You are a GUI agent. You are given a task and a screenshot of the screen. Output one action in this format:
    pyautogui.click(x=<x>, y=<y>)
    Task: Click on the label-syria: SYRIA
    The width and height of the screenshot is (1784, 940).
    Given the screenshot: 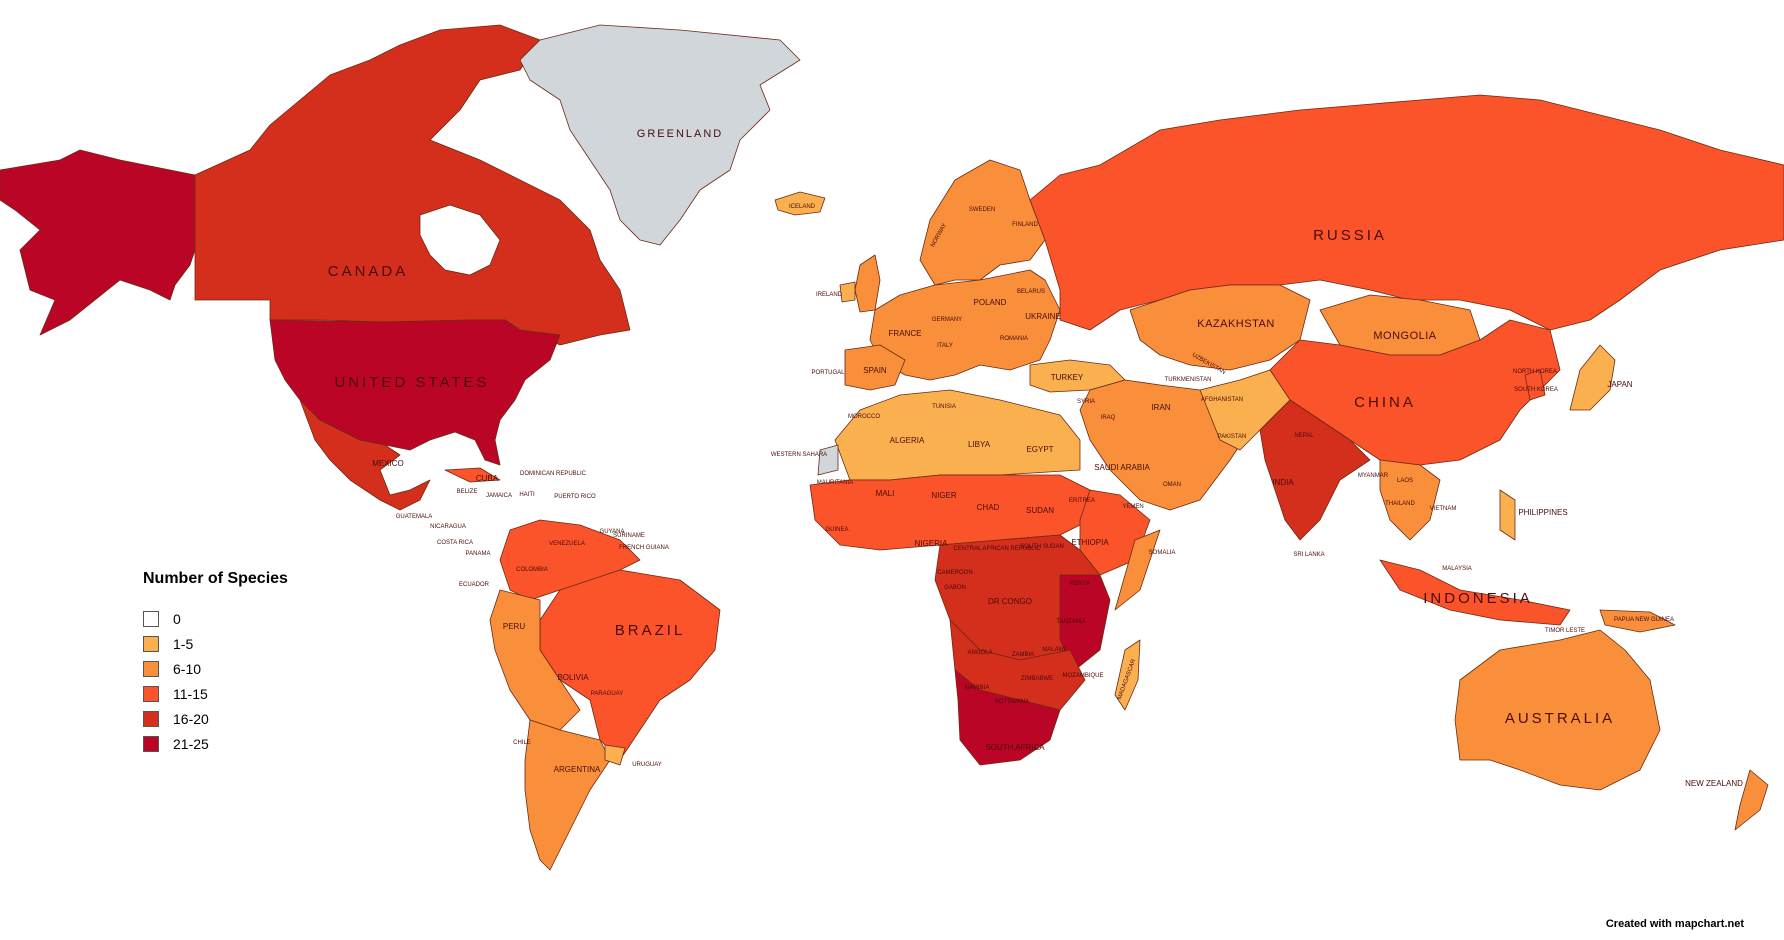 What is the action you would take?
    pyautogui.click(x=1086, y=402)
    